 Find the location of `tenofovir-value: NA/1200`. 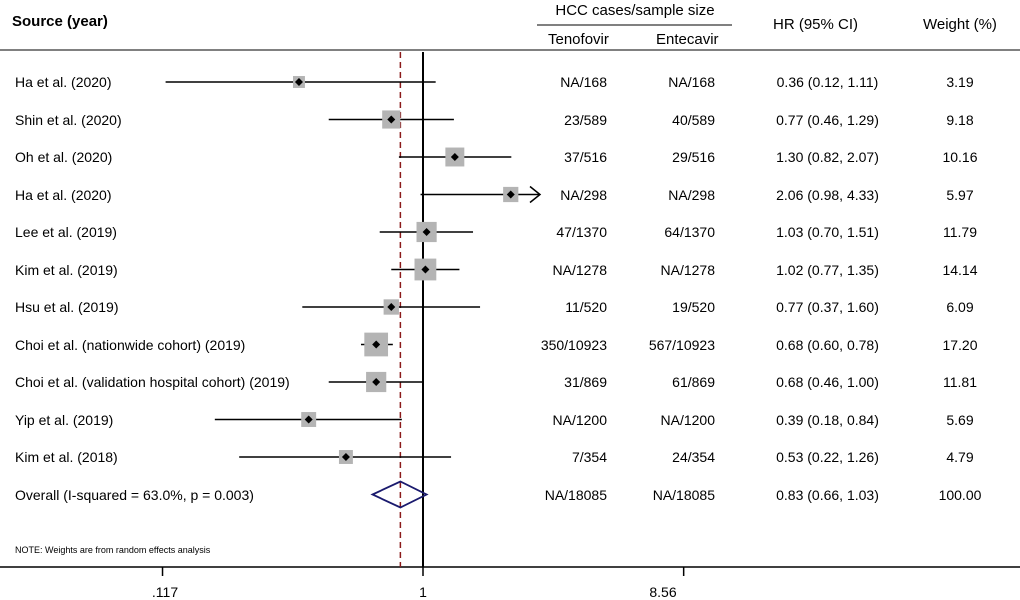

tenofovir-value: NA/1200 is located at coordinates (579, 419).